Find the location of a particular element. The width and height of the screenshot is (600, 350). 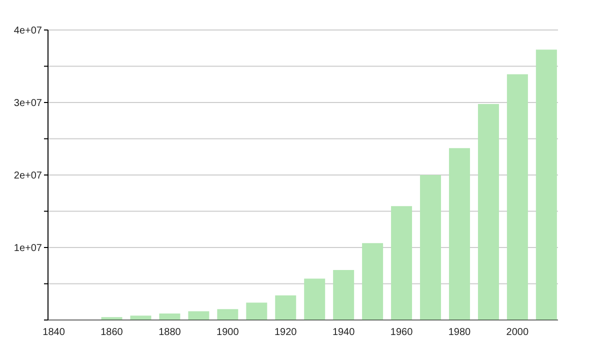

x-tick-label: 1980 is located at coordinates (460, 332).